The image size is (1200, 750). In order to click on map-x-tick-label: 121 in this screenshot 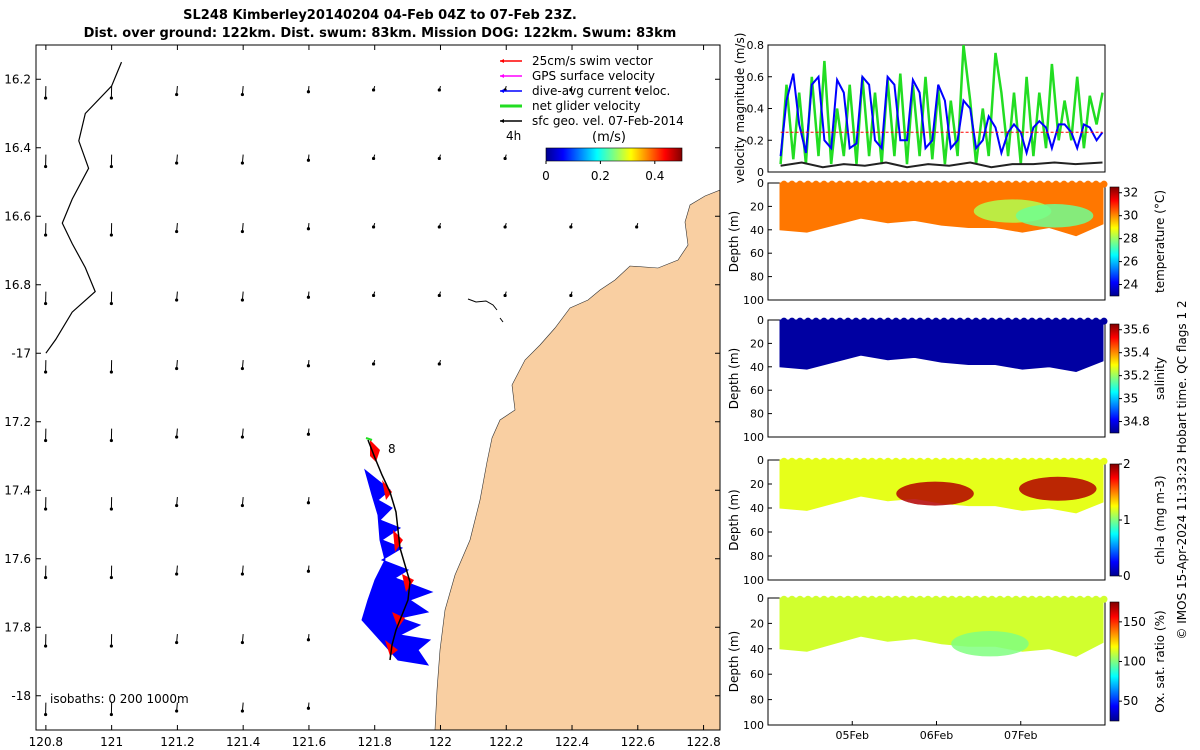, I will do `click(111, 742)`.